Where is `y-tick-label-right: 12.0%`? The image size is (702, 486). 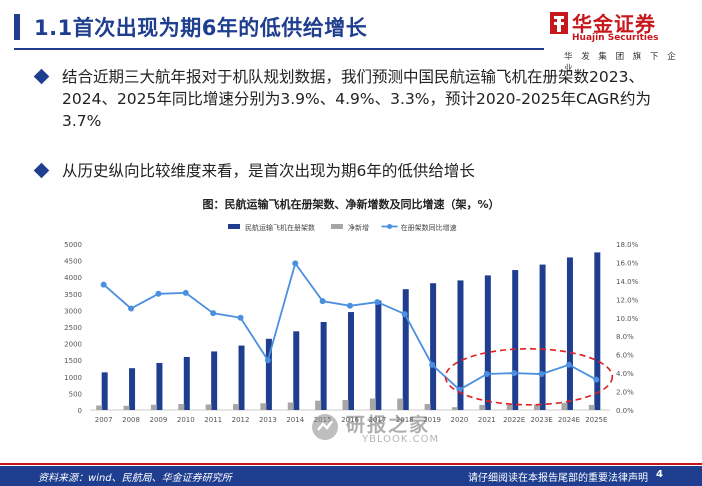
y-tick-label-right: 12.0% is located at coordinates (627, 300).